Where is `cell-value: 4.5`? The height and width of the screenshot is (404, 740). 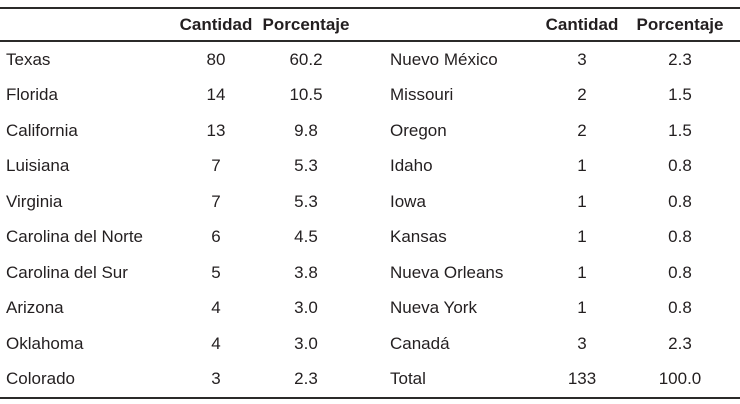 cell-value: 4.5 is located at coordinates (306, 237).